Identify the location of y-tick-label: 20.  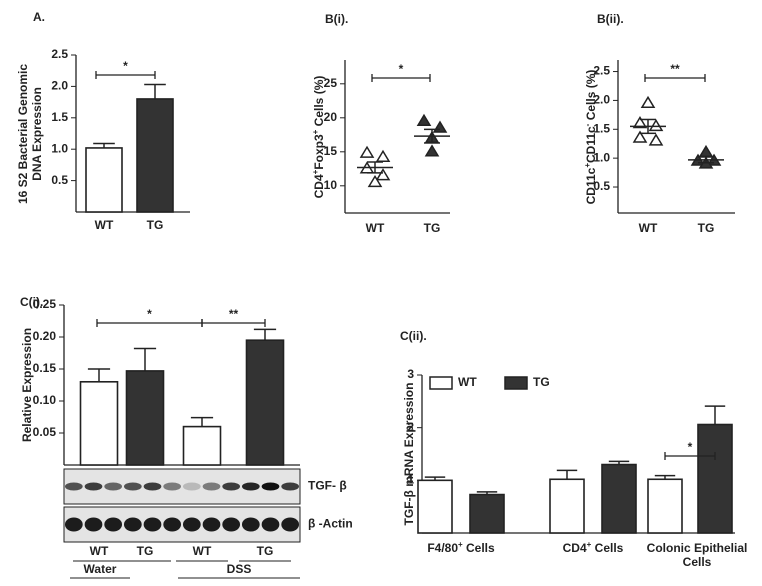
(331, 117).